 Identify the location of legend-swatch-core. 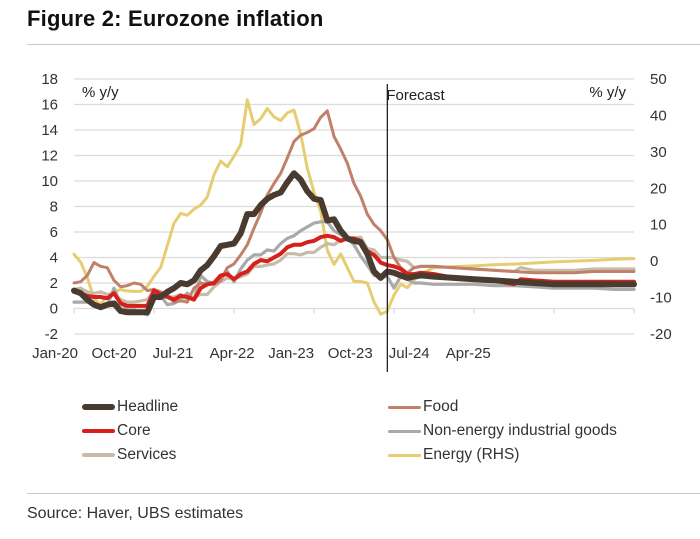
(98, 431).